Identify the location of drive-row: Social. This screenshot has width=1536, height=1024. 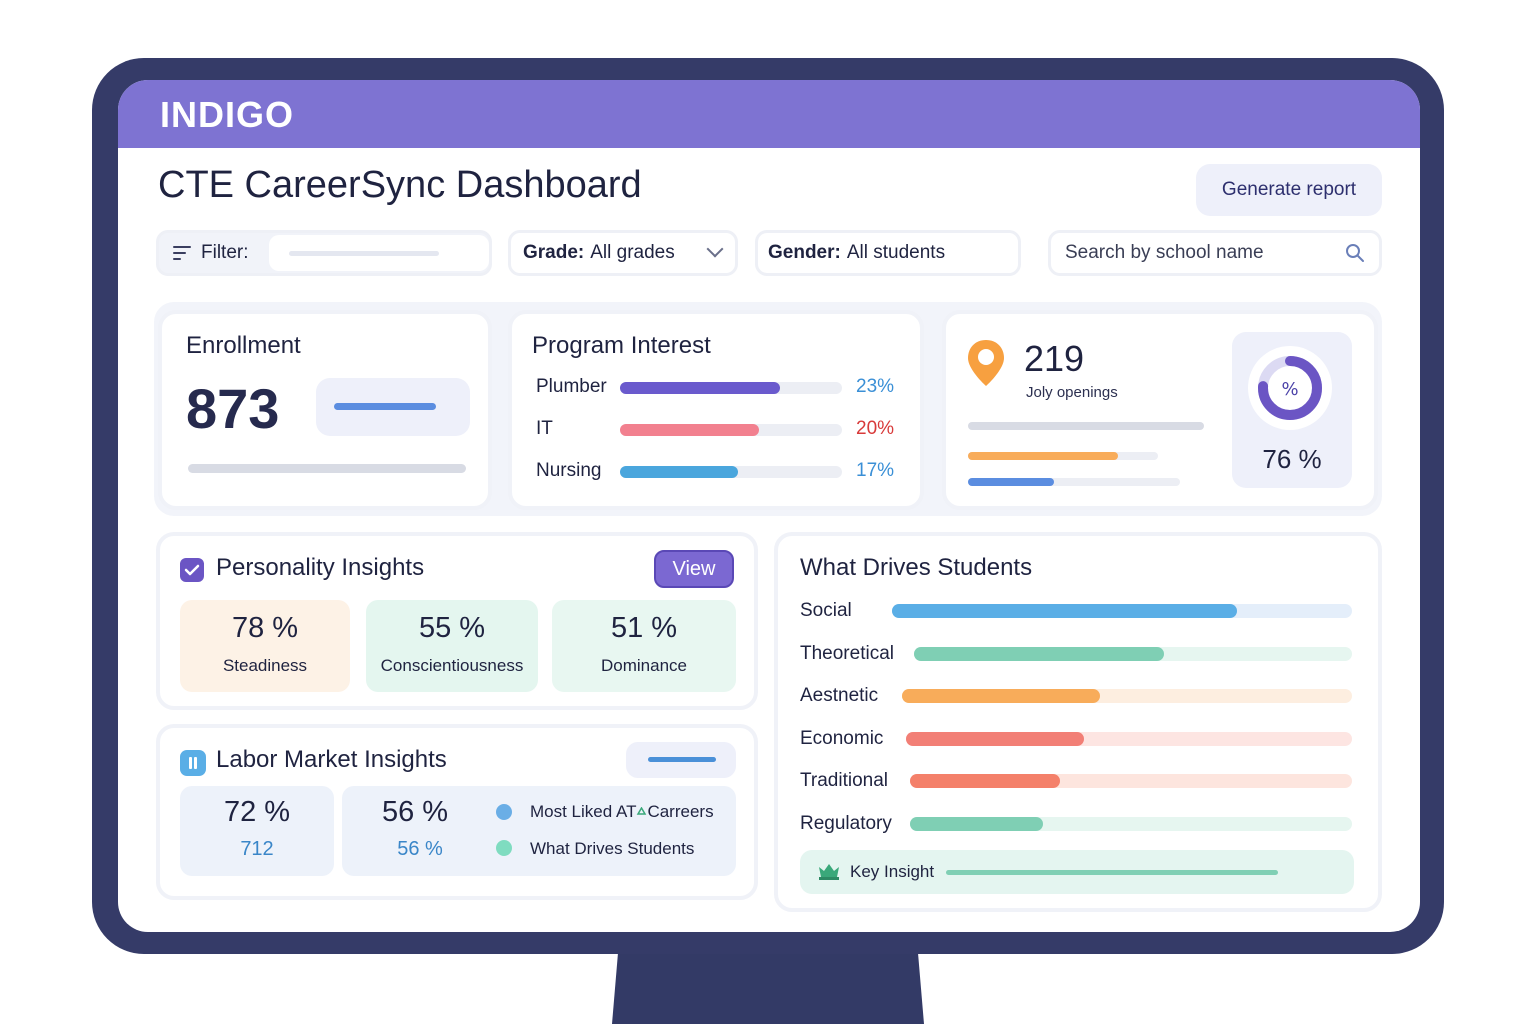
(1078, 611).